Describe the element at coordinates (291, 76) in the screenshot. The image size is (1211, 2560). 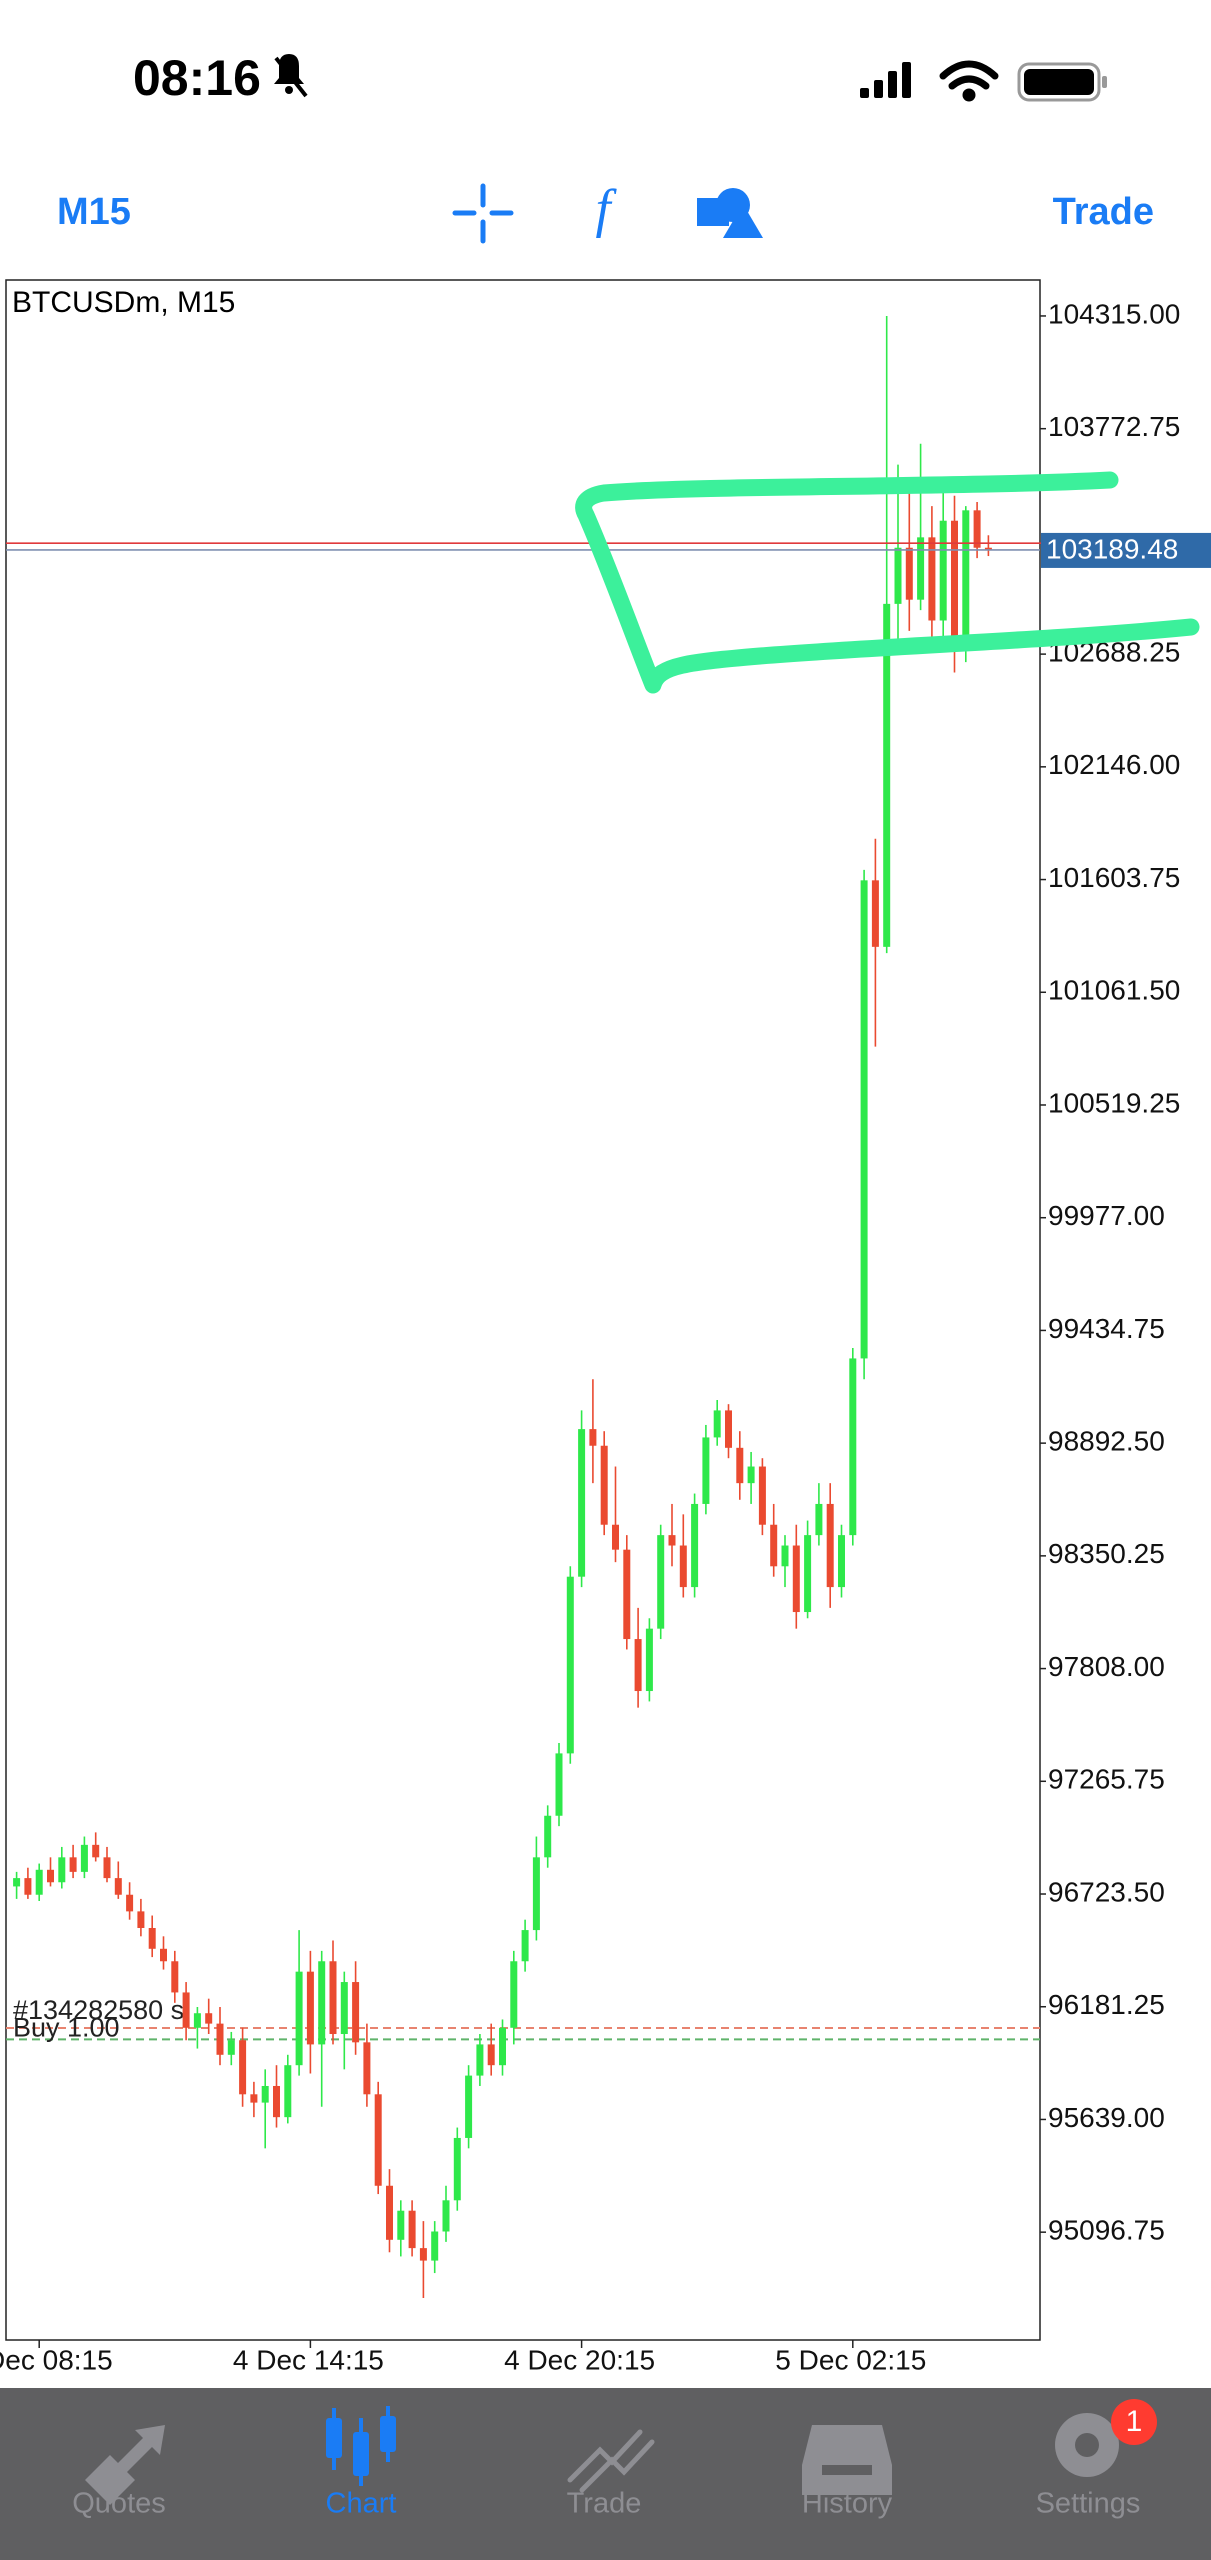
I see `mute-icon` at that location.